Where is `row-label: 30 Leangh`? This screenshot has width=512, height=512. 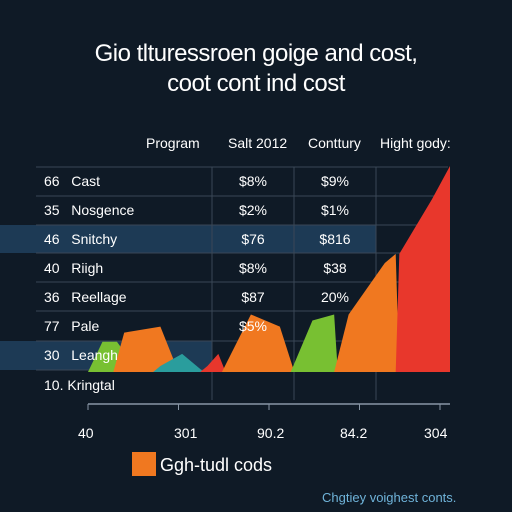
row-label: 30 Leangh is located at coordinates (81, 355).